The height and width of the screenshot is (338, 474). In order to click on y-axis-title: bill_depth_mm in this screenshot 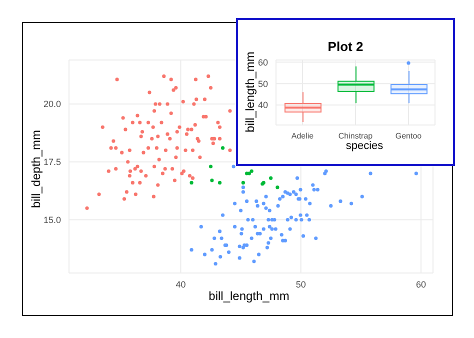, I will do `click(36, 169)`.